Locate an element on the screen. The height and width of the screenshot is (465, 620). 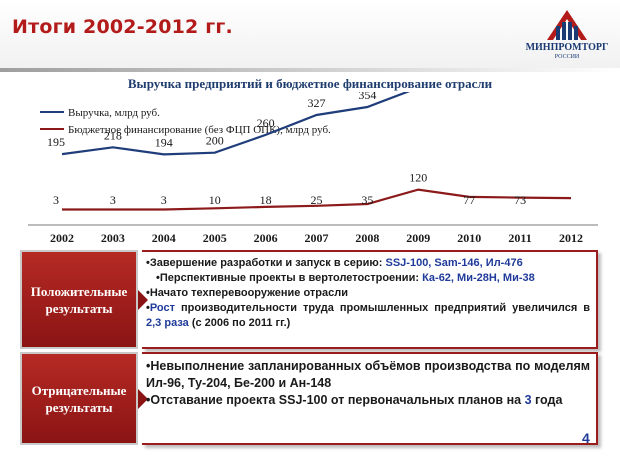
data-label-budget-2009: 120 is located at coordinates (418, 178).